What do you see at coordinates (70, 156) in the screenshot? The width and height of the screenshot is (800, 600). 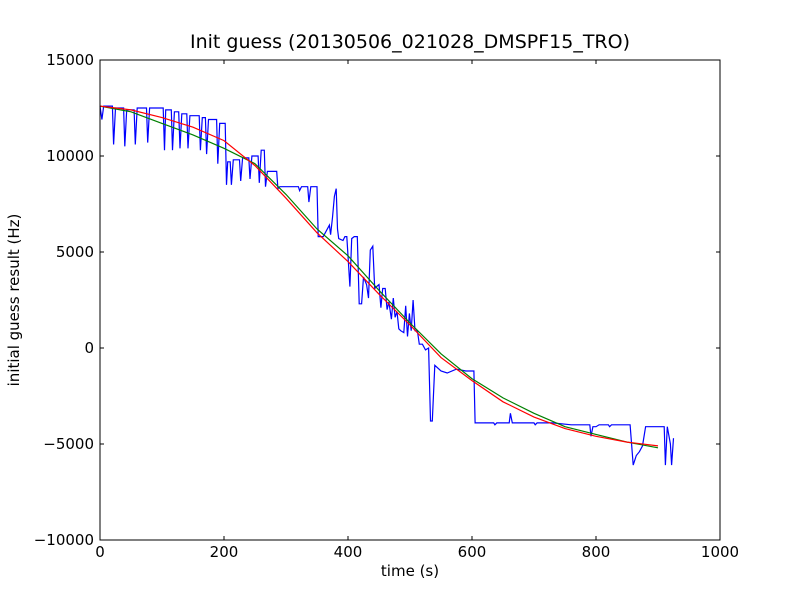 I see `y-tick-label: 10000` at bounding box center [70, 156].